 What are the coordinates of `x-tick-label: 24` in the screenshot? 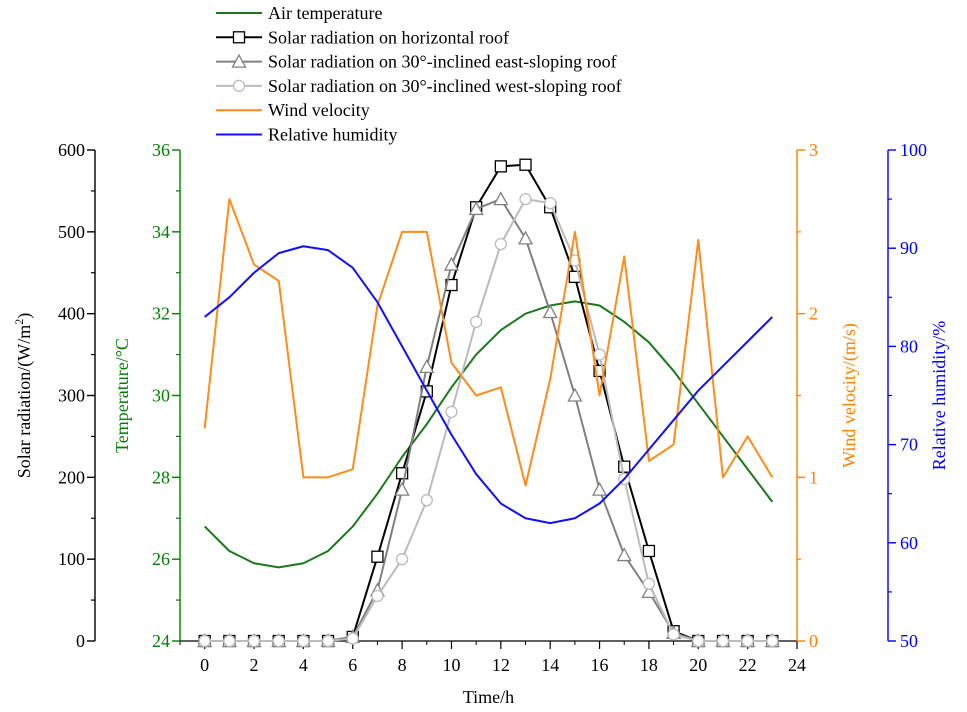 It's located at (797, 665).